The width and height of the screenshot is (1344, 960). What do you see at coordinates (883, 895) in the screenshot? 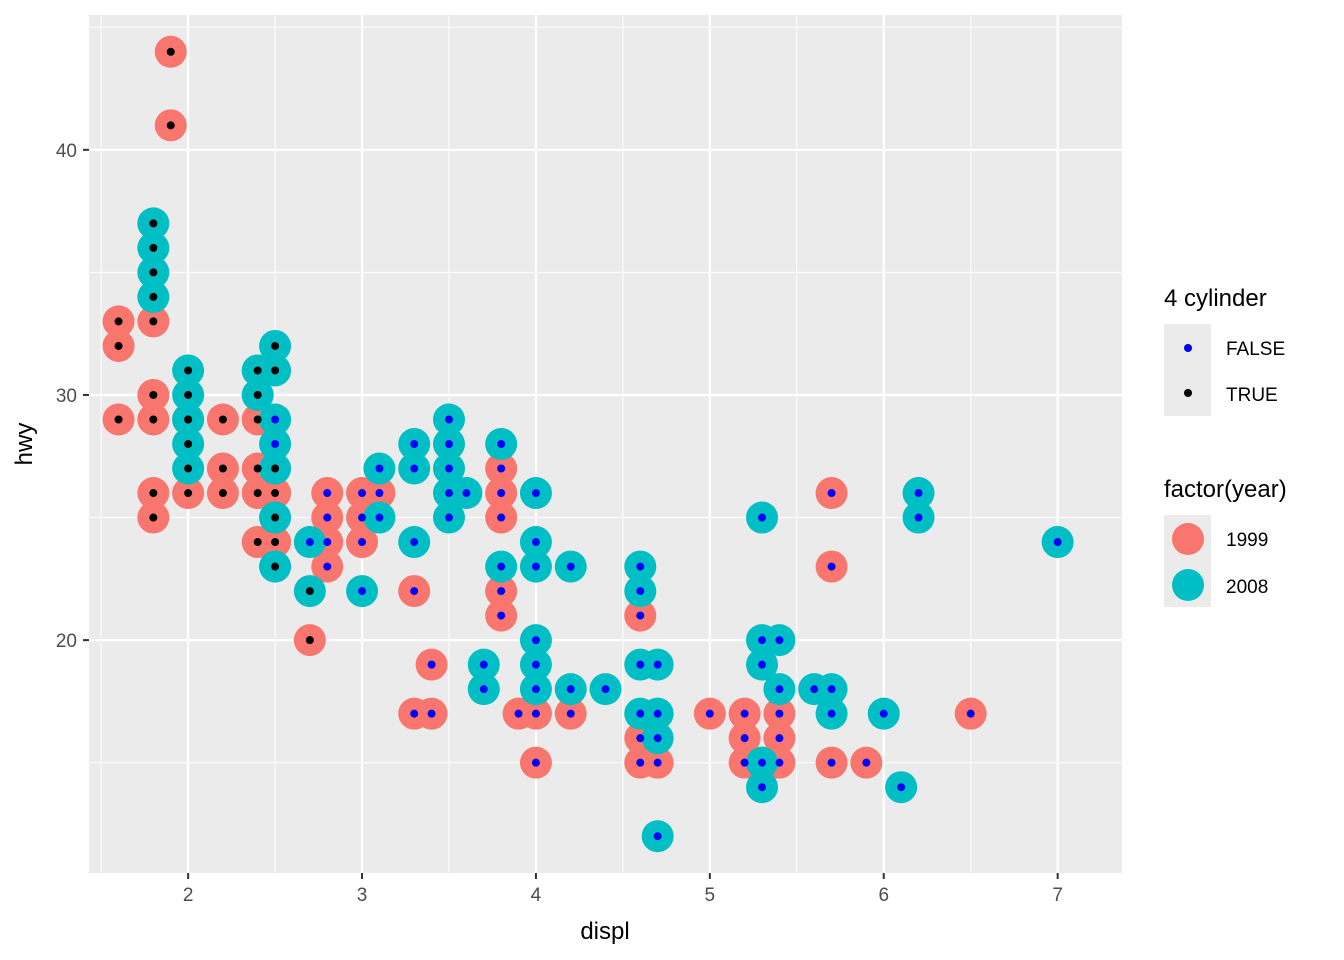
I see `x-tick-label: 6` at bounding box center [883, 895].